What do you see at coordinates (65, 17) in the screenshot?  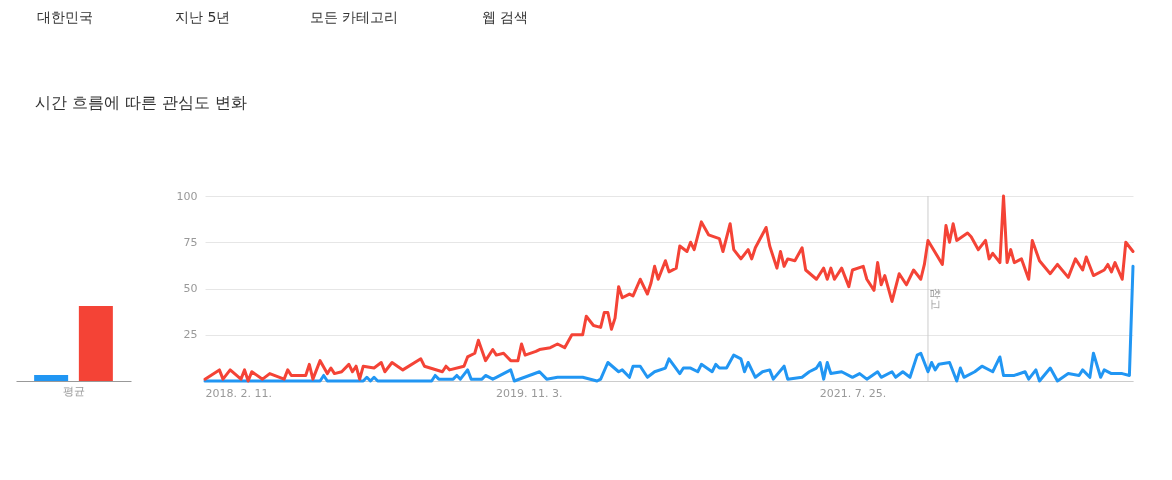 I see `text: 대한민국` at bounding box center [65, 17].